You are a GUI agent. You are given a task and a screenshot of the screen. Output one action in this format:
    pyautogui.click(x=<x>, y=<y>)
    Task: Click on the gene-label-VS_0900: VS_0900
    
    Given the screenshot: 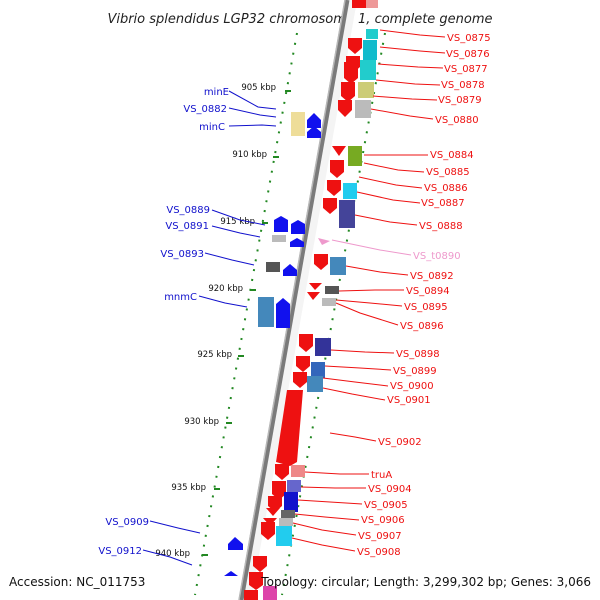 What is the action you would take?
    pyautogui.click(x=412, y=386)
    